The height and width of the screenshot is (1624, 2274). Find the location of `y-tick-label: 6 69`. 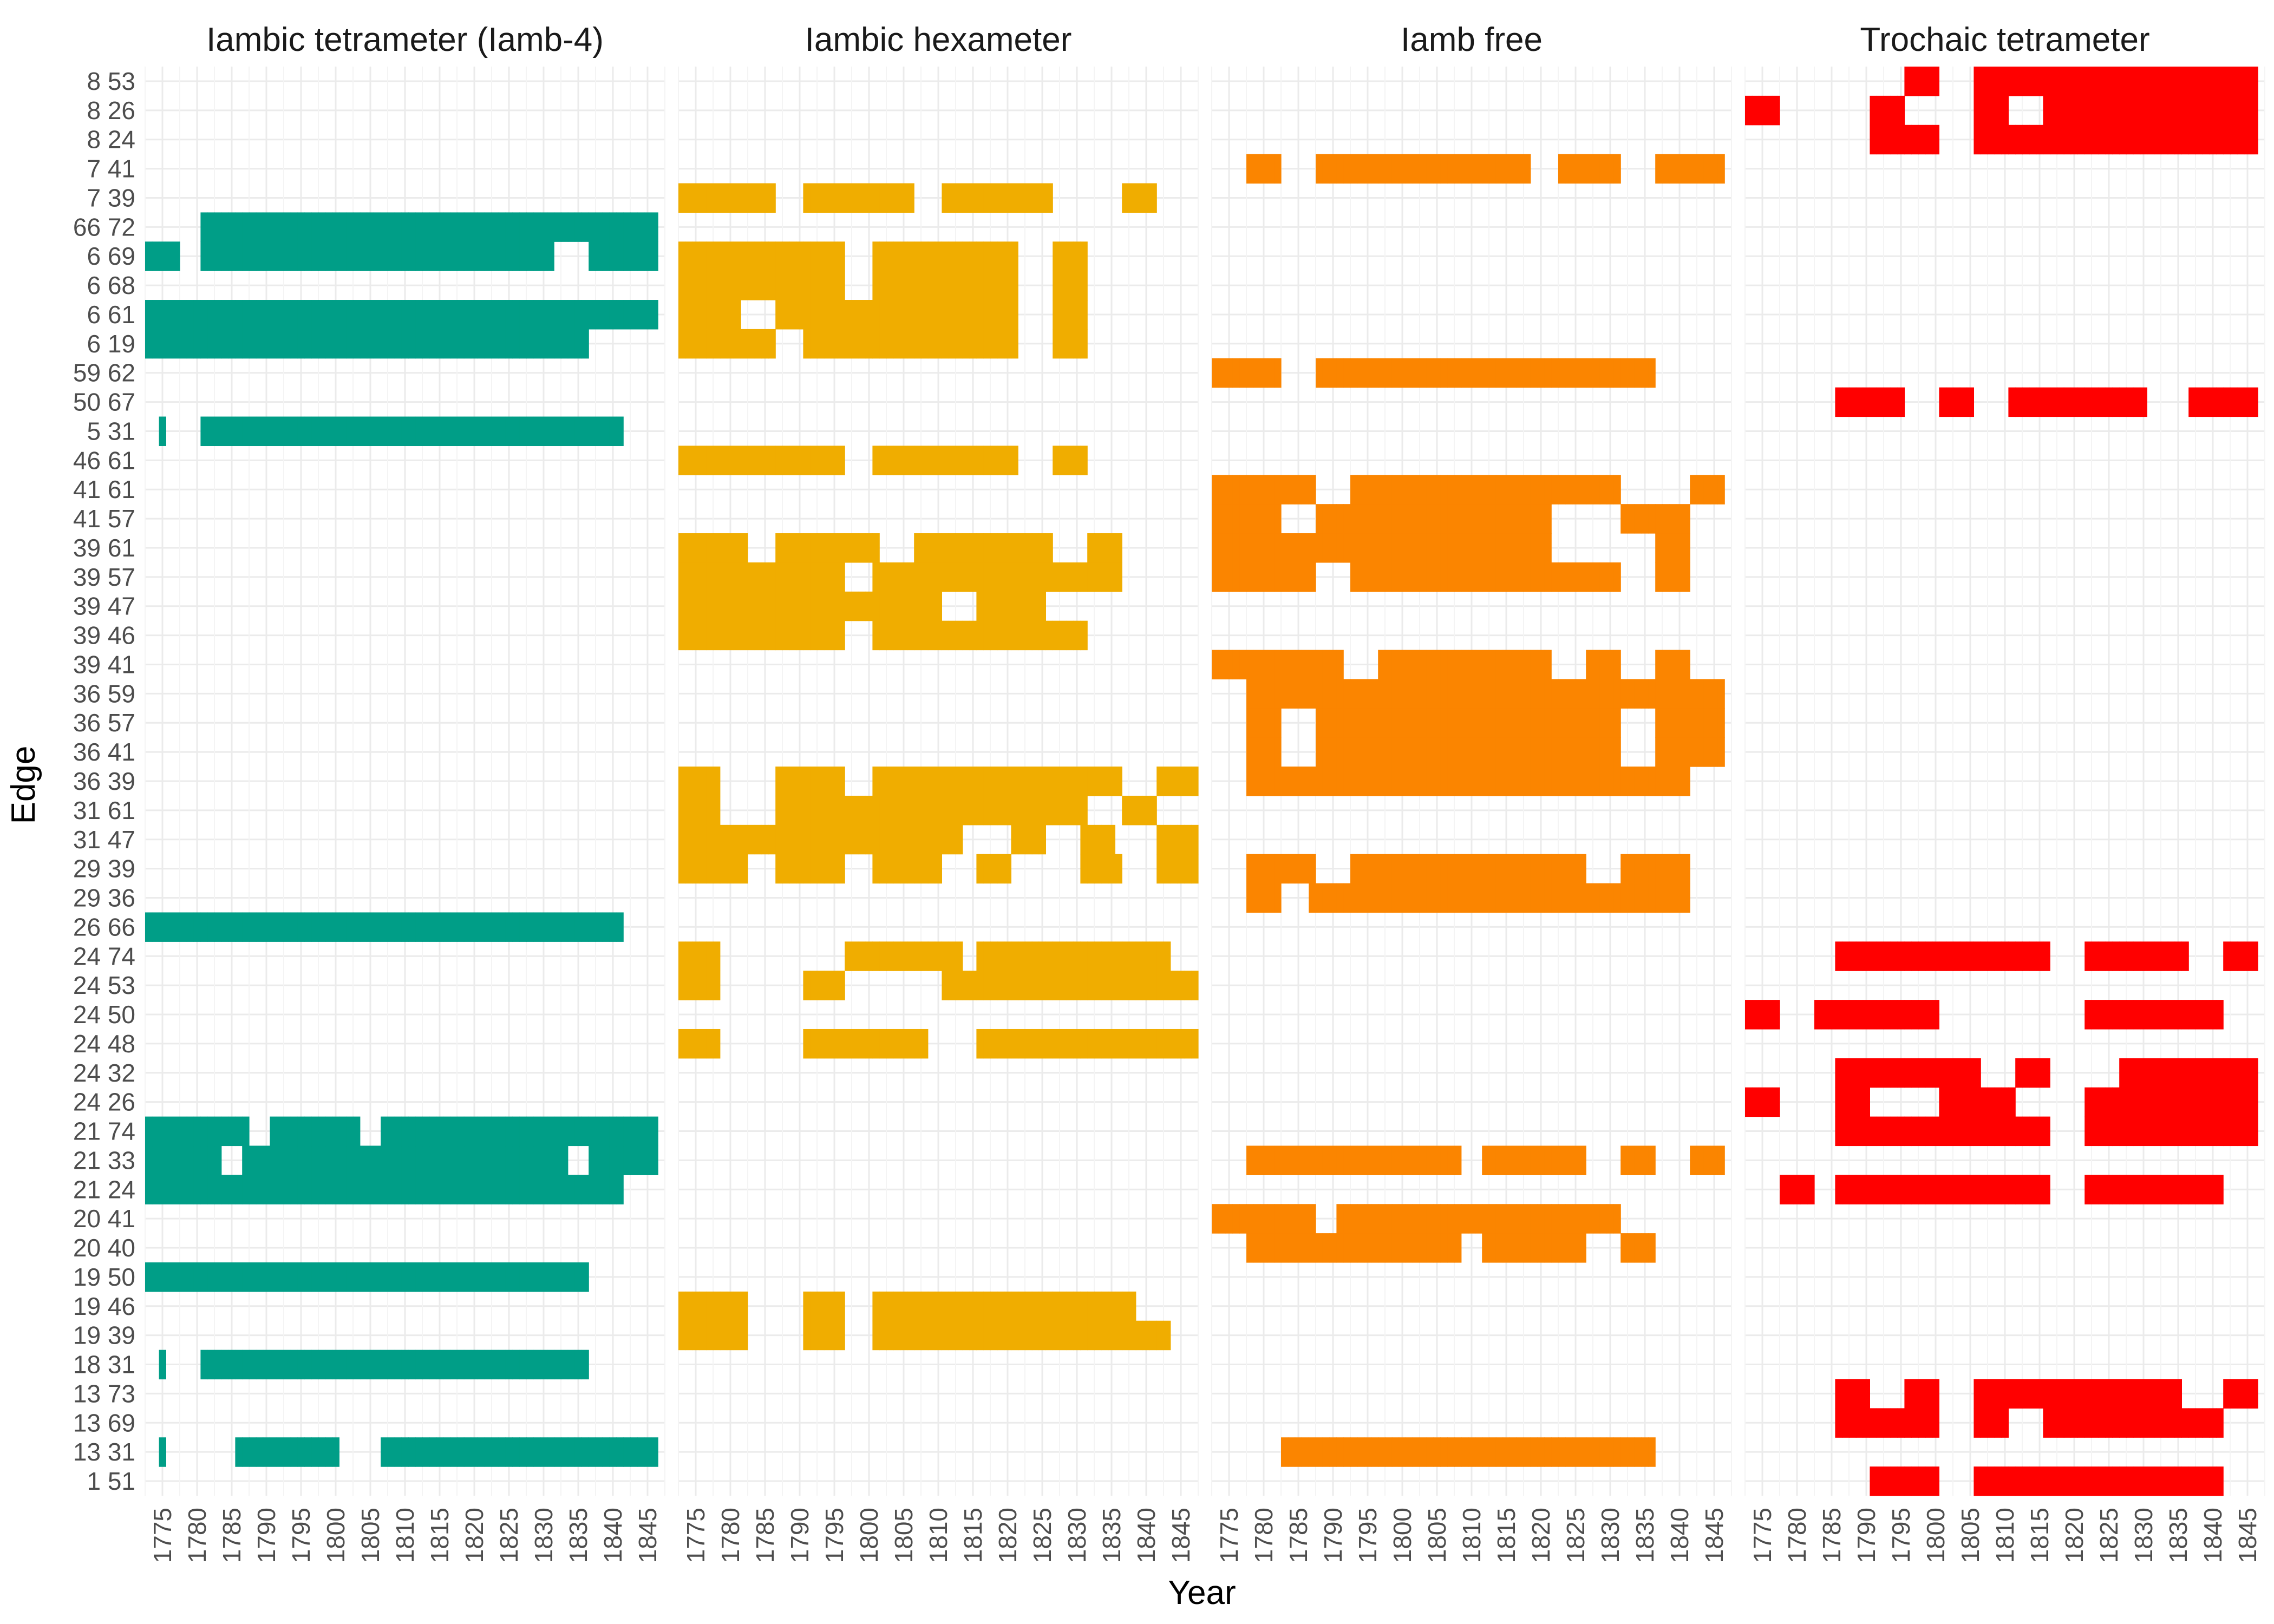

y-tick-label: 6 69 is located at coordinates (111, 256).